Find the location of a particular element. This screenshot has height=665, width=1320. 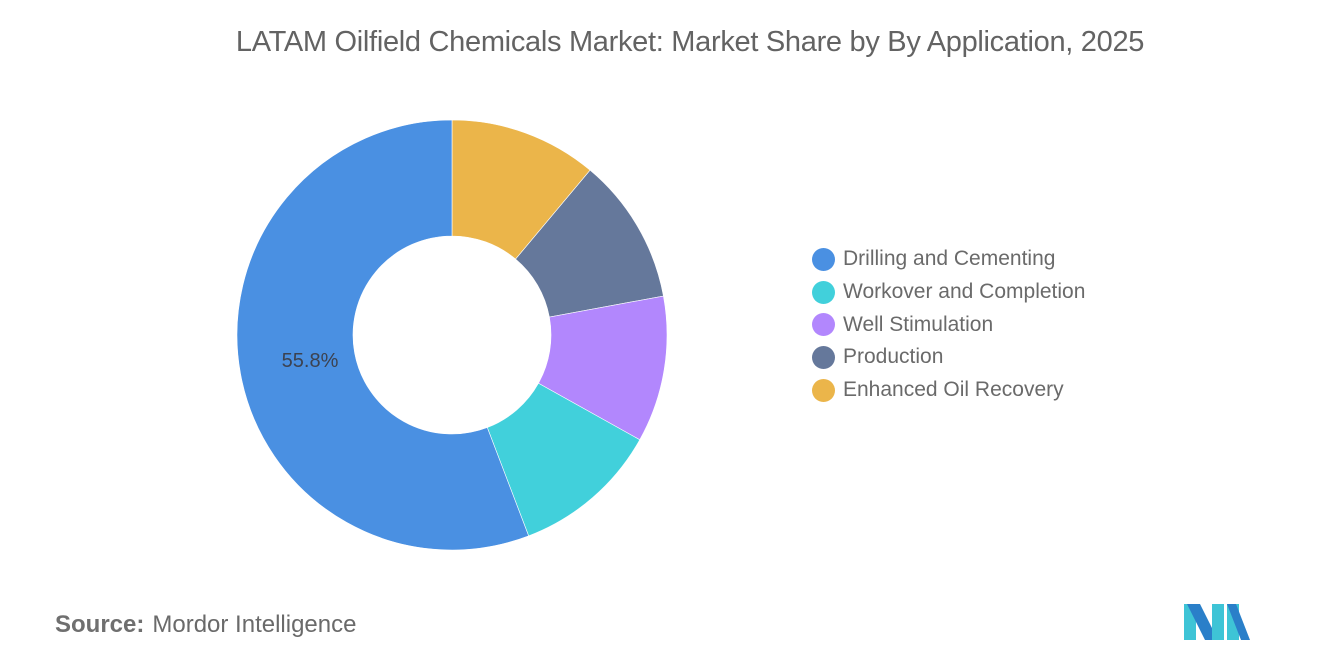

source-note: Source: Mordor Intelligence is located at coordinates (205, 625).